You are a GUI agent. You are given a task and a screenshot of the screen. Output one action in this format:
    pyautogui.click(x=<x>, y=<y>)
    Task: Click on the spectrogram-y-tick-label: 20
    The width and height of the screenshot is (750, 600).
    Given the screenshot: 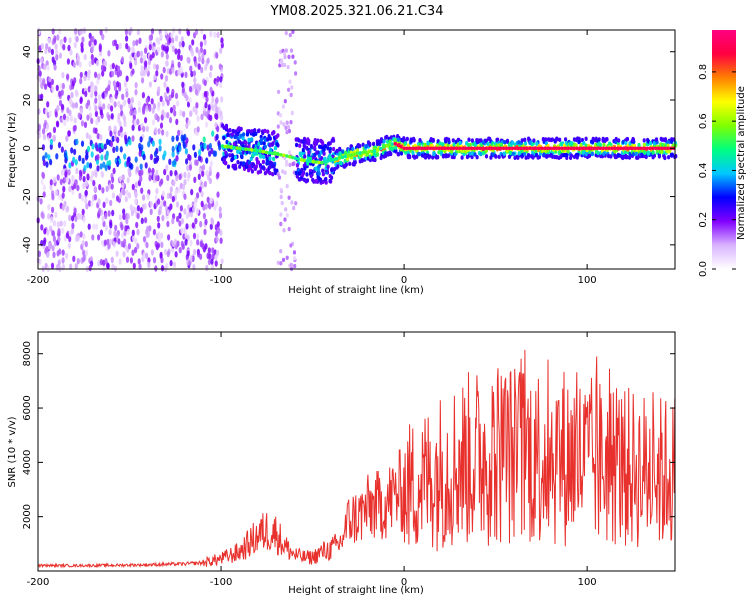 What is the action you would take?
    pyautogui.click(x=27, y=100)
    